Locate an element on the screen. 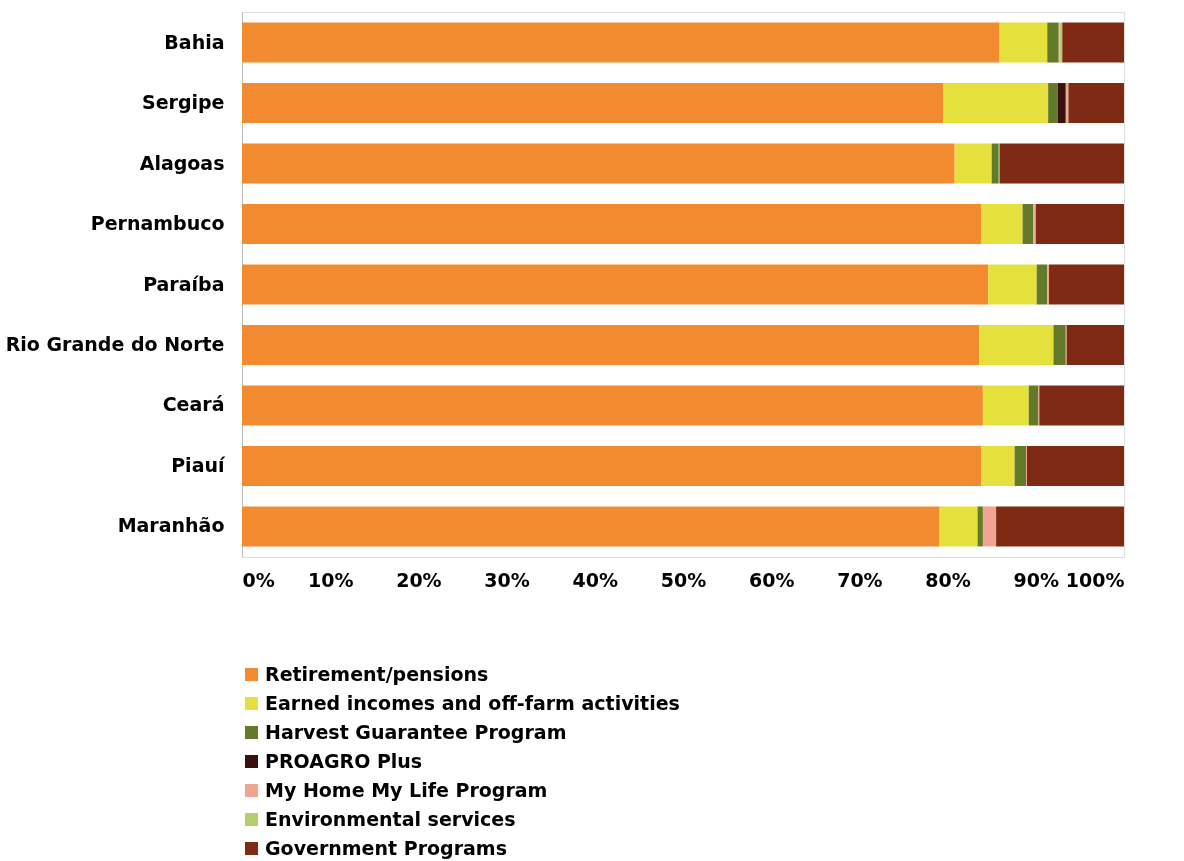  legend-label: Retirement/pensions is located at coordinates (377, 673).